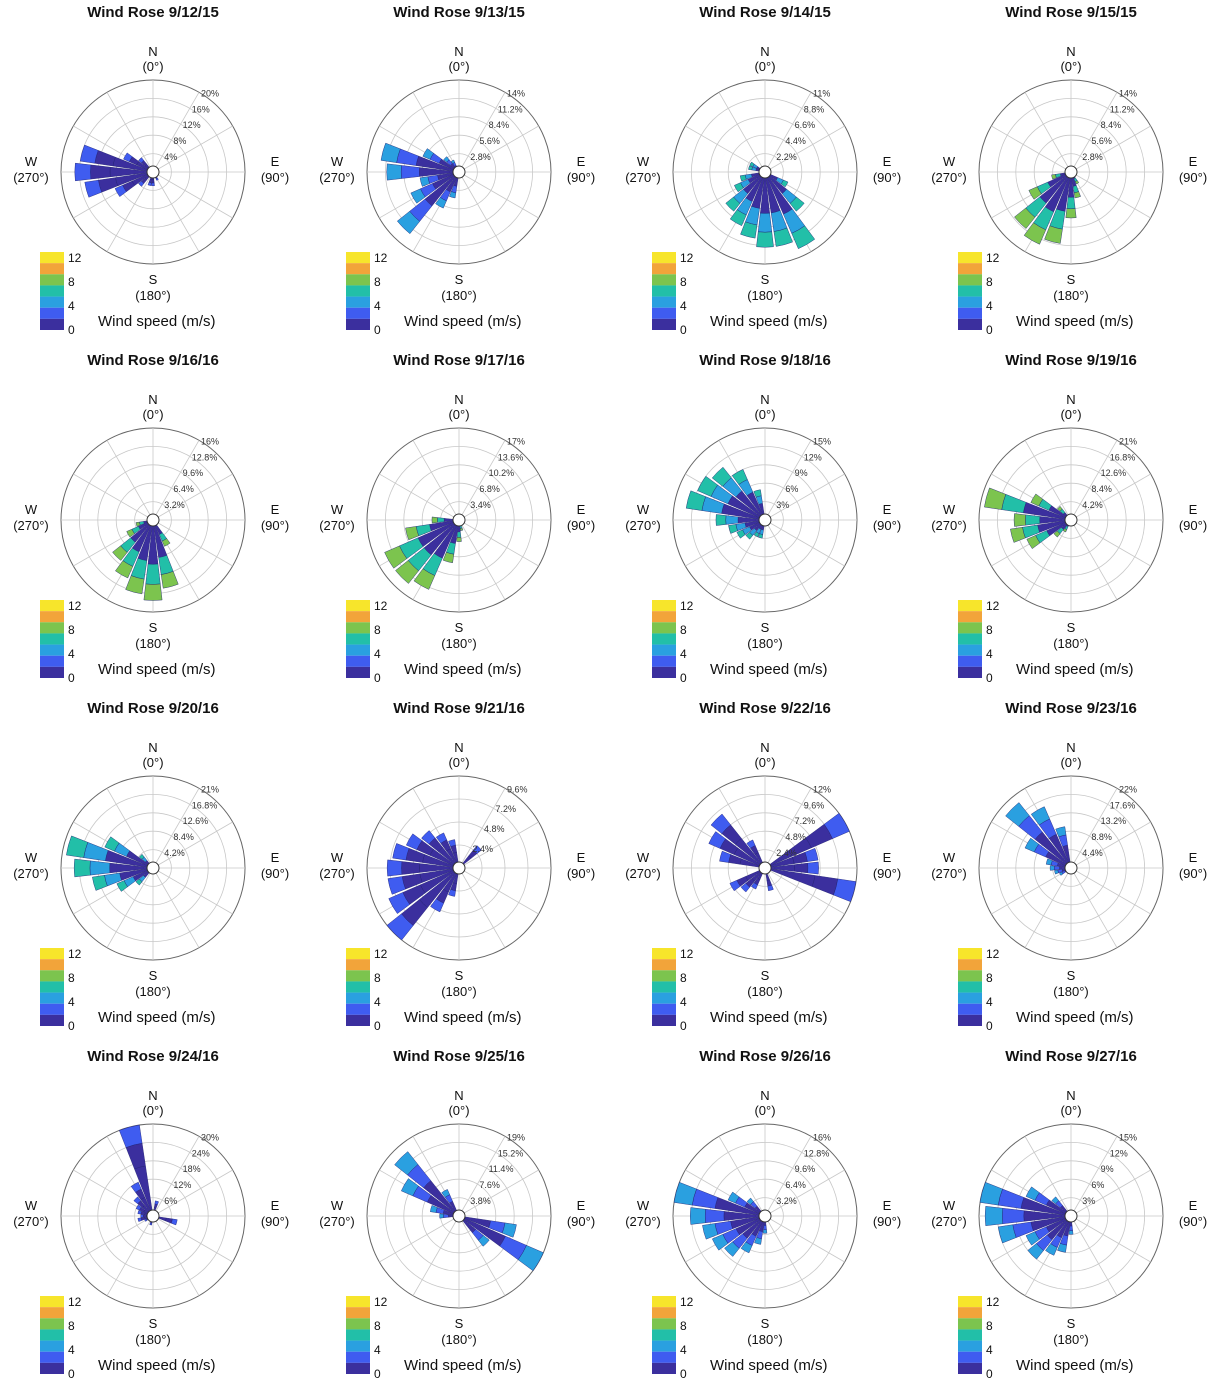 This screenshot has width=1225, height=1395. Describe the element at coordinates (822, 1137) in the screenshot. I see `radial-tick-label: 16%` at that location.